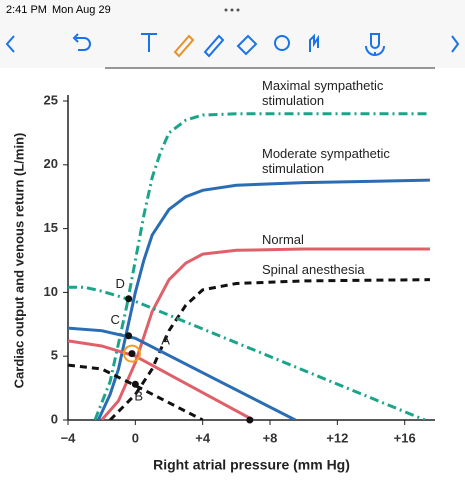  I want to click on y-axis-label: Cardiac output and venous return (L/min), so click(18, 261).